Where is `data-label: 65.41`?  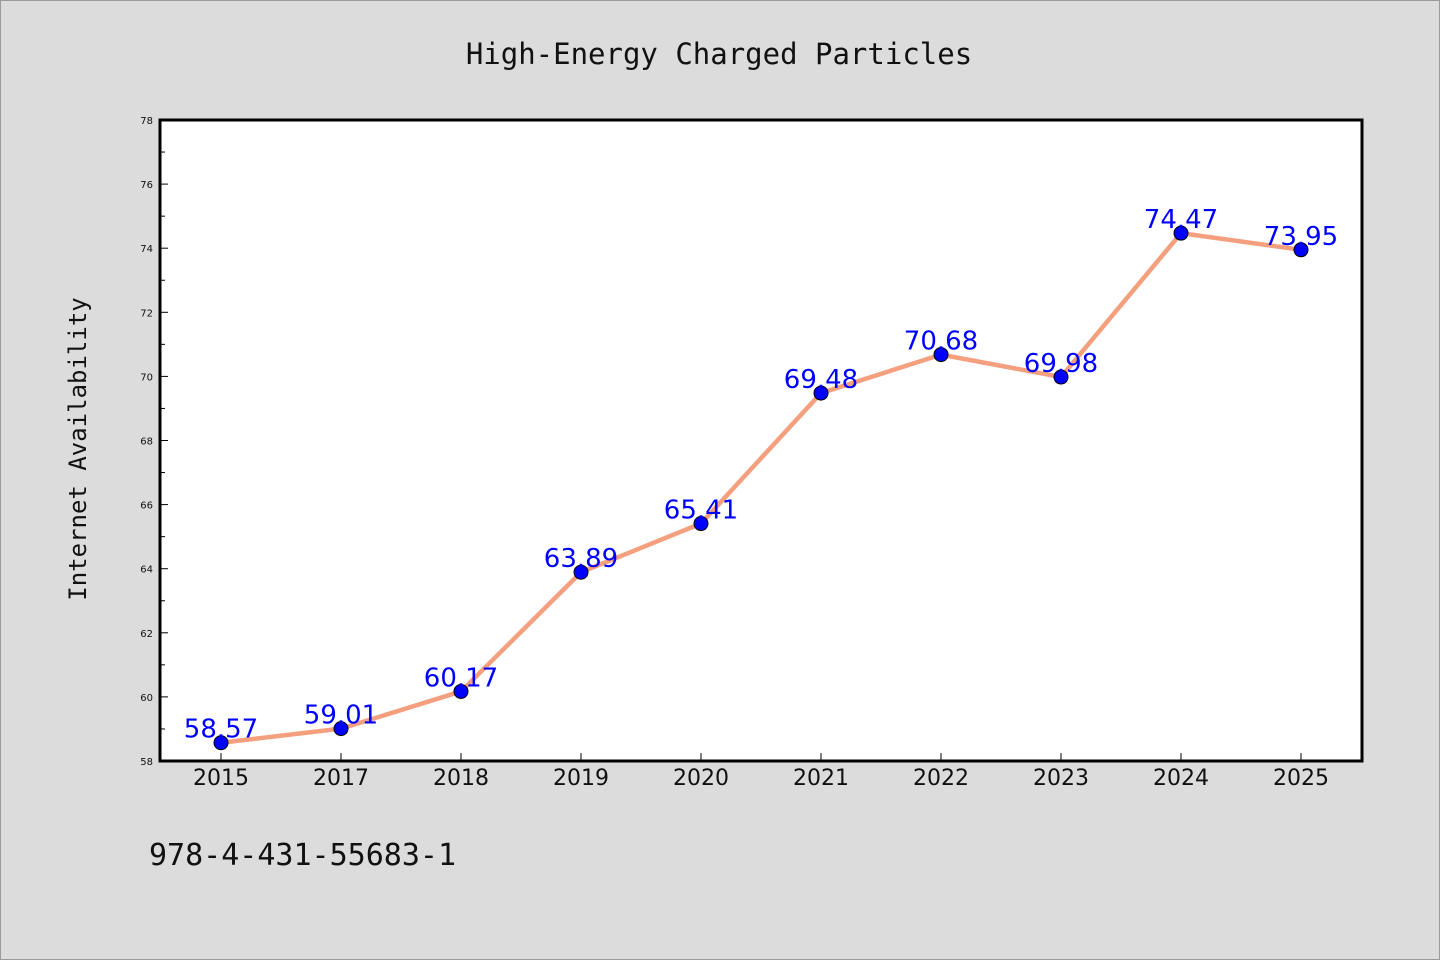 data-label: 65.41 is located at coordinates (701, 511).